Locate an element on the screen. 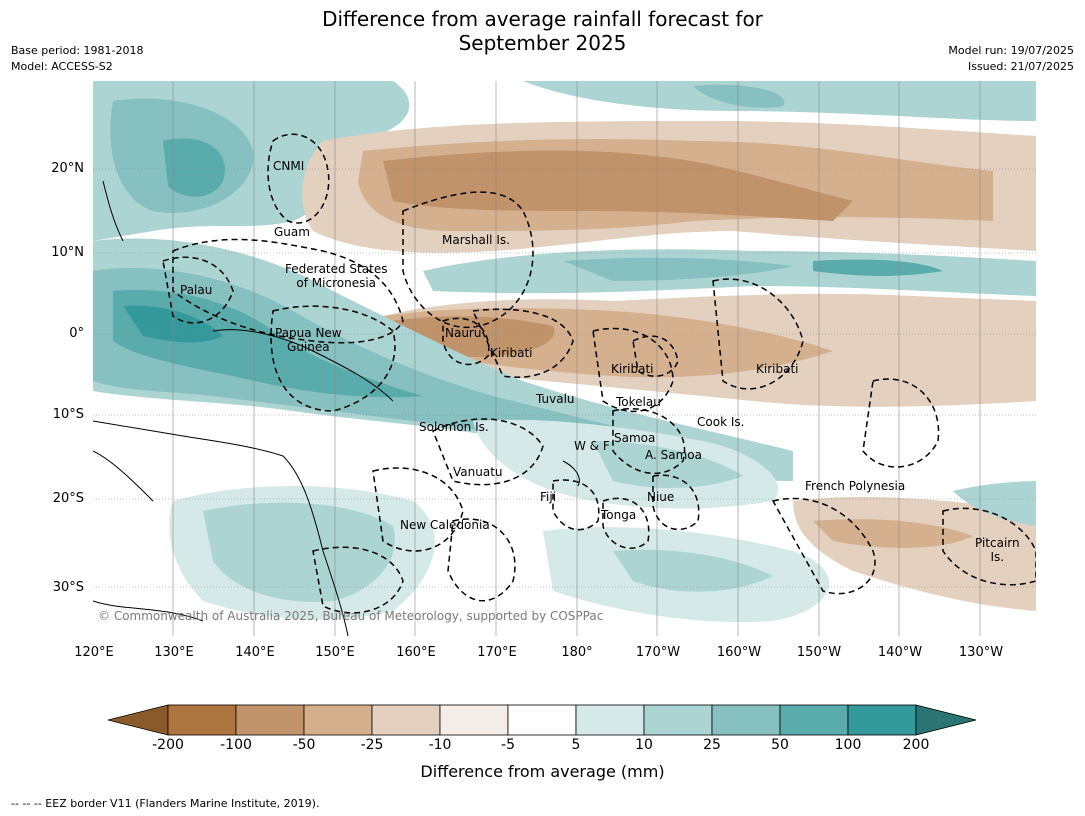 The height and width of the screenshot is (816, 1085). lat-tick-30s: 30°S is located at coordinates (68, 587).